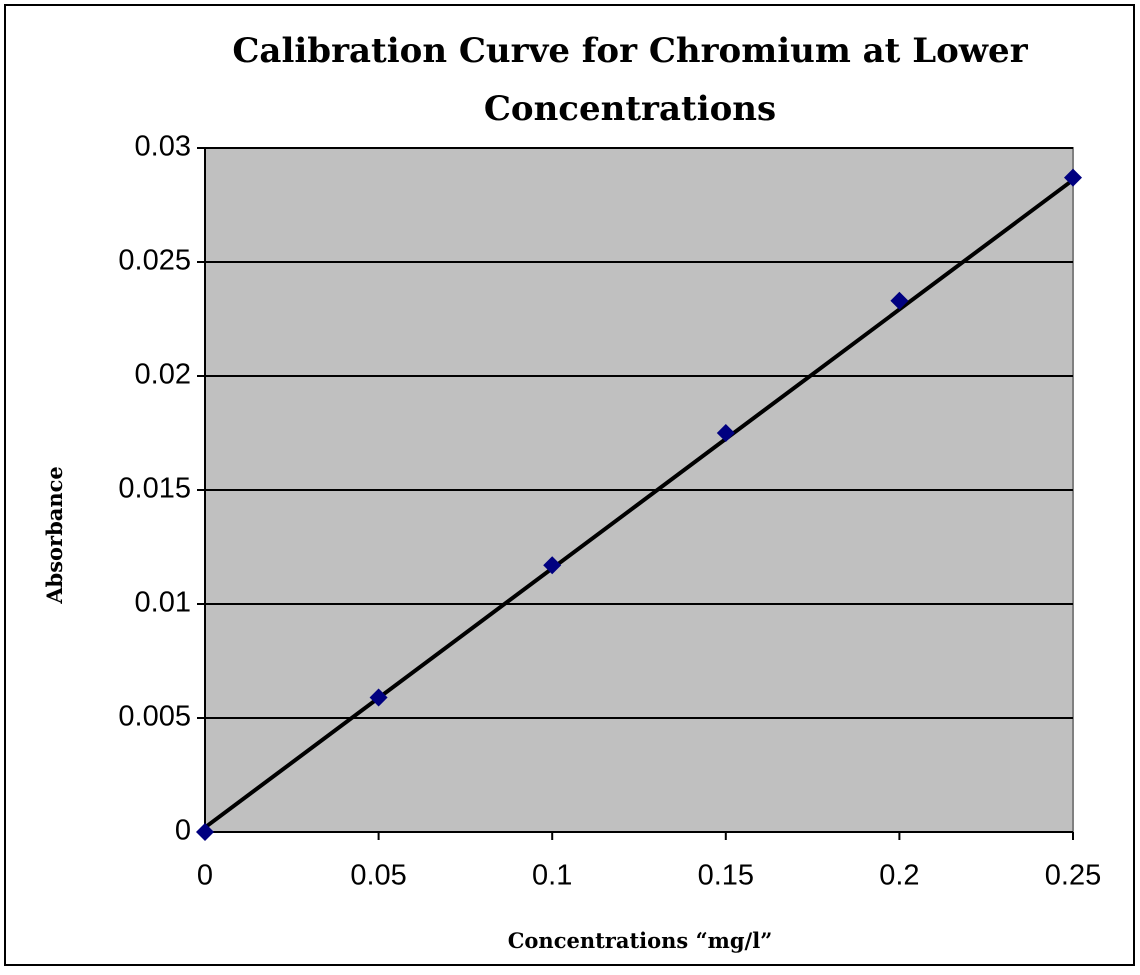  I want to click on y-tick-label: 0.01, so click(163, 603).